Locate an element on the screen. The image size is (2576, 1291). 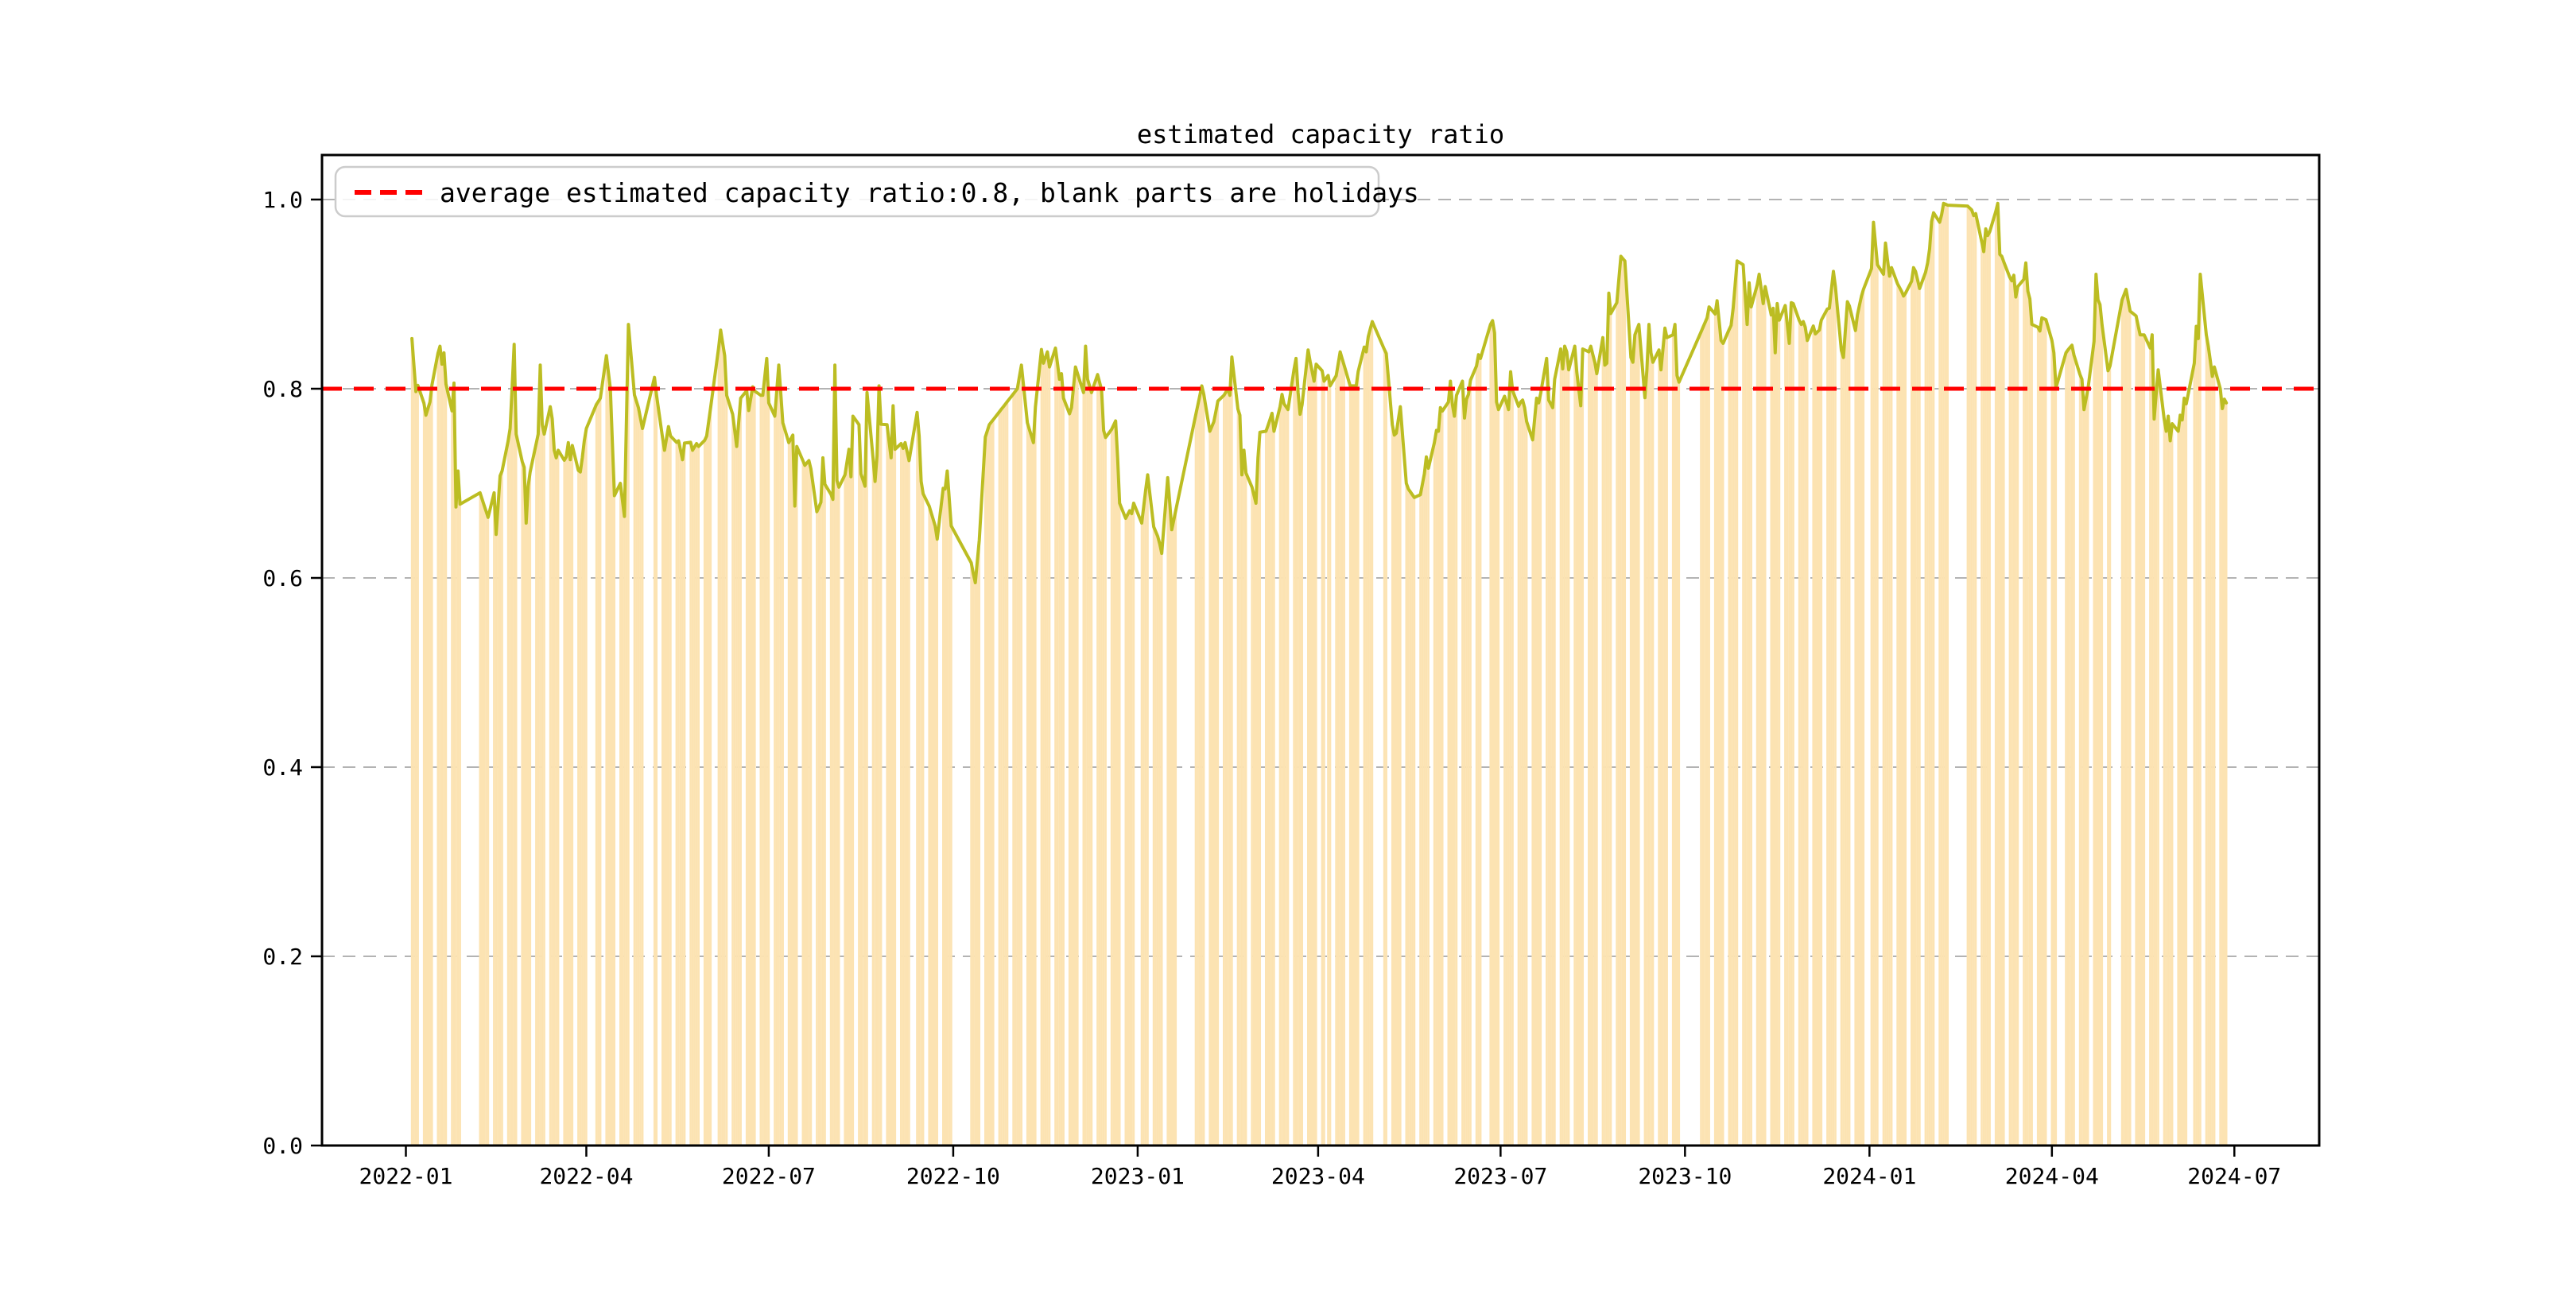
y-tick-label: 1.0 is located at coordinates (282, 200).